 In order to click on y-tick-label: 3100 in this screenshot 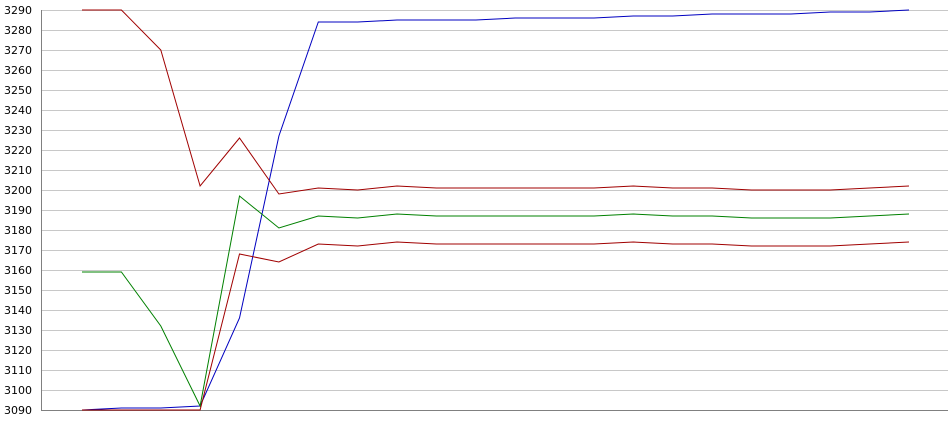, I will do `click(18, 390)`.